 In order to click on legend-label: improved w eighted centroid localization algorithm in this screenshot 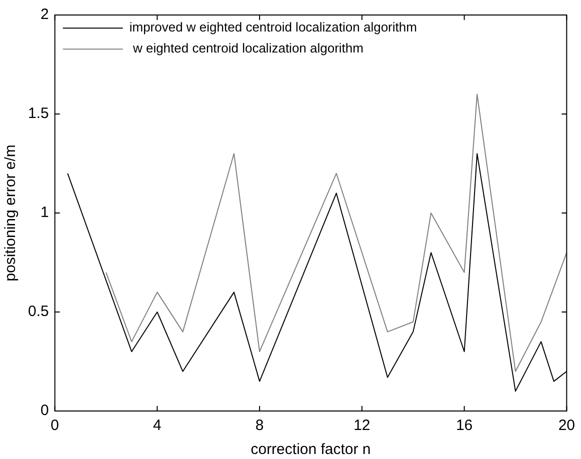, I will do `click(273, 27)`.